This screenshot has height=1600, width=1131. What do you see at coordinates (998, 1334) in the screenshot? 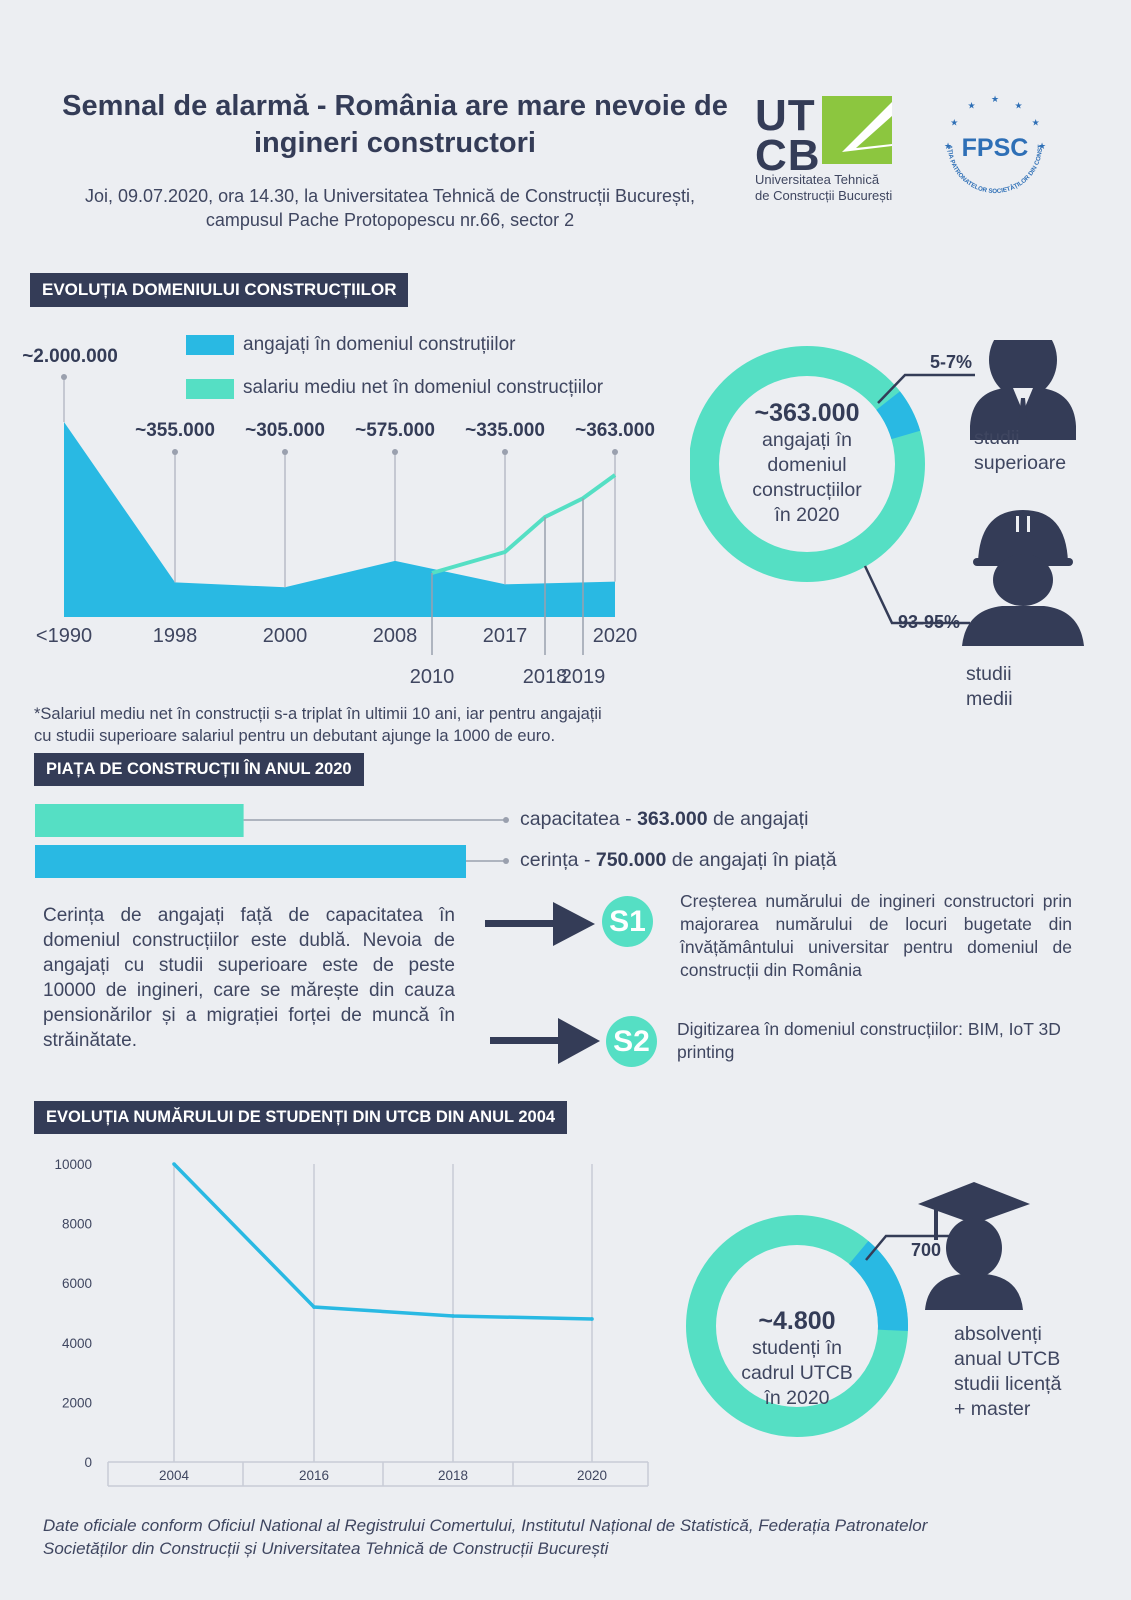
I see `graduates-label-line-1: absolvenți` at bounding box center [998, 1334].